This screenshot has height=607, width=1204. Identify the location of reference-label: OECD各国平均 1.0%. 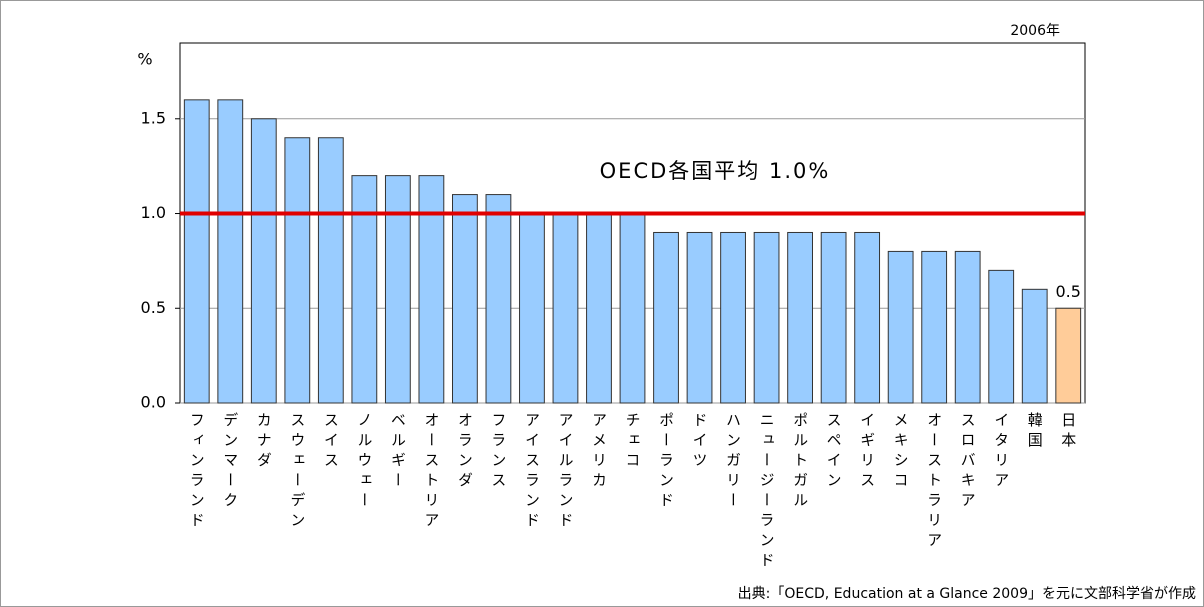
(715, 171).